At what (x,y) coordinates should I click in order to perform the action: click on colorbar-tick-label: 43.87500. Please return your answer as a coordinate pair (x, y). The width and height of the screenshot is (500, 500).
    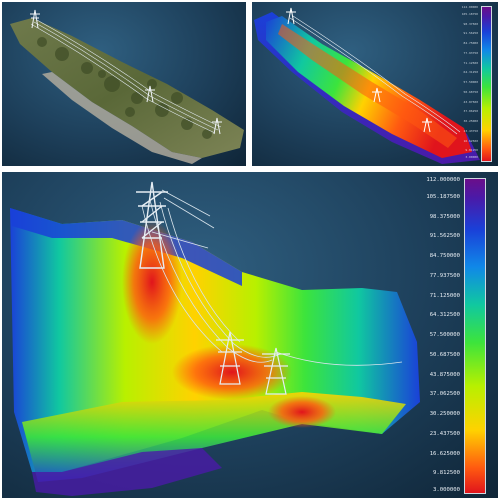
    Looking at the image, I should click on (470, 101).